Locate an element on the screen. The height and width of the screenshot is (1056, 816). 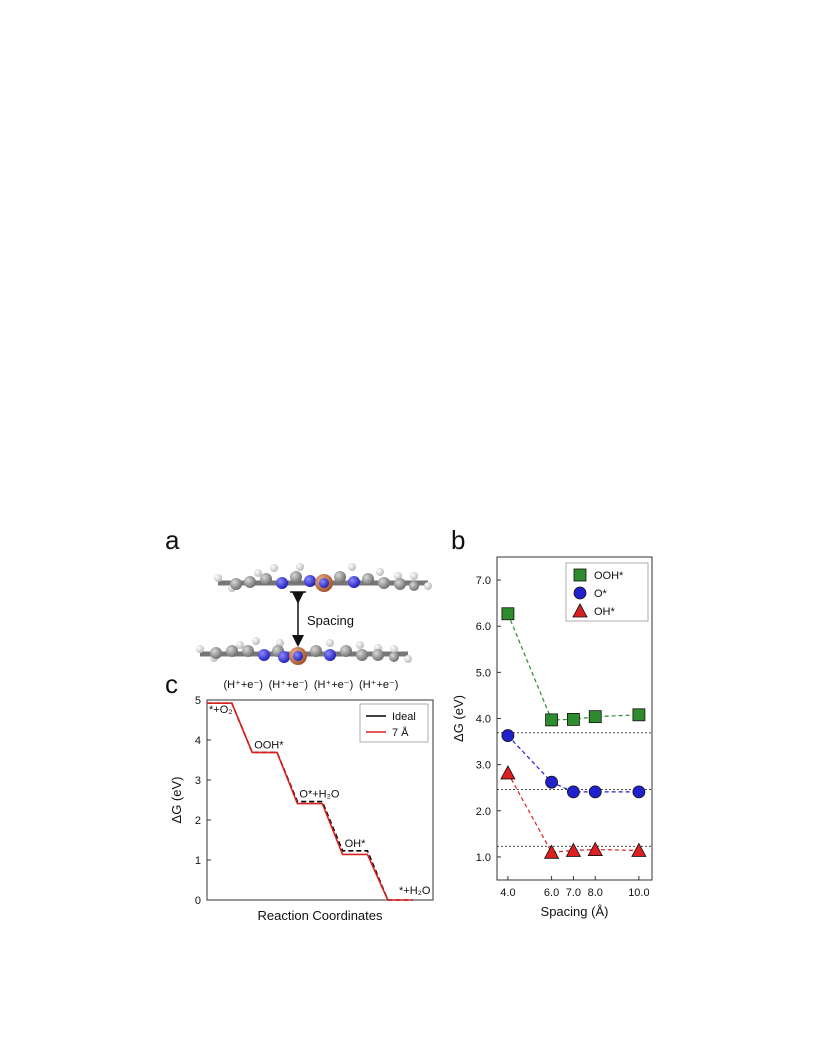
y-tick-label: 6.0 is located at coordinates (483, 627).